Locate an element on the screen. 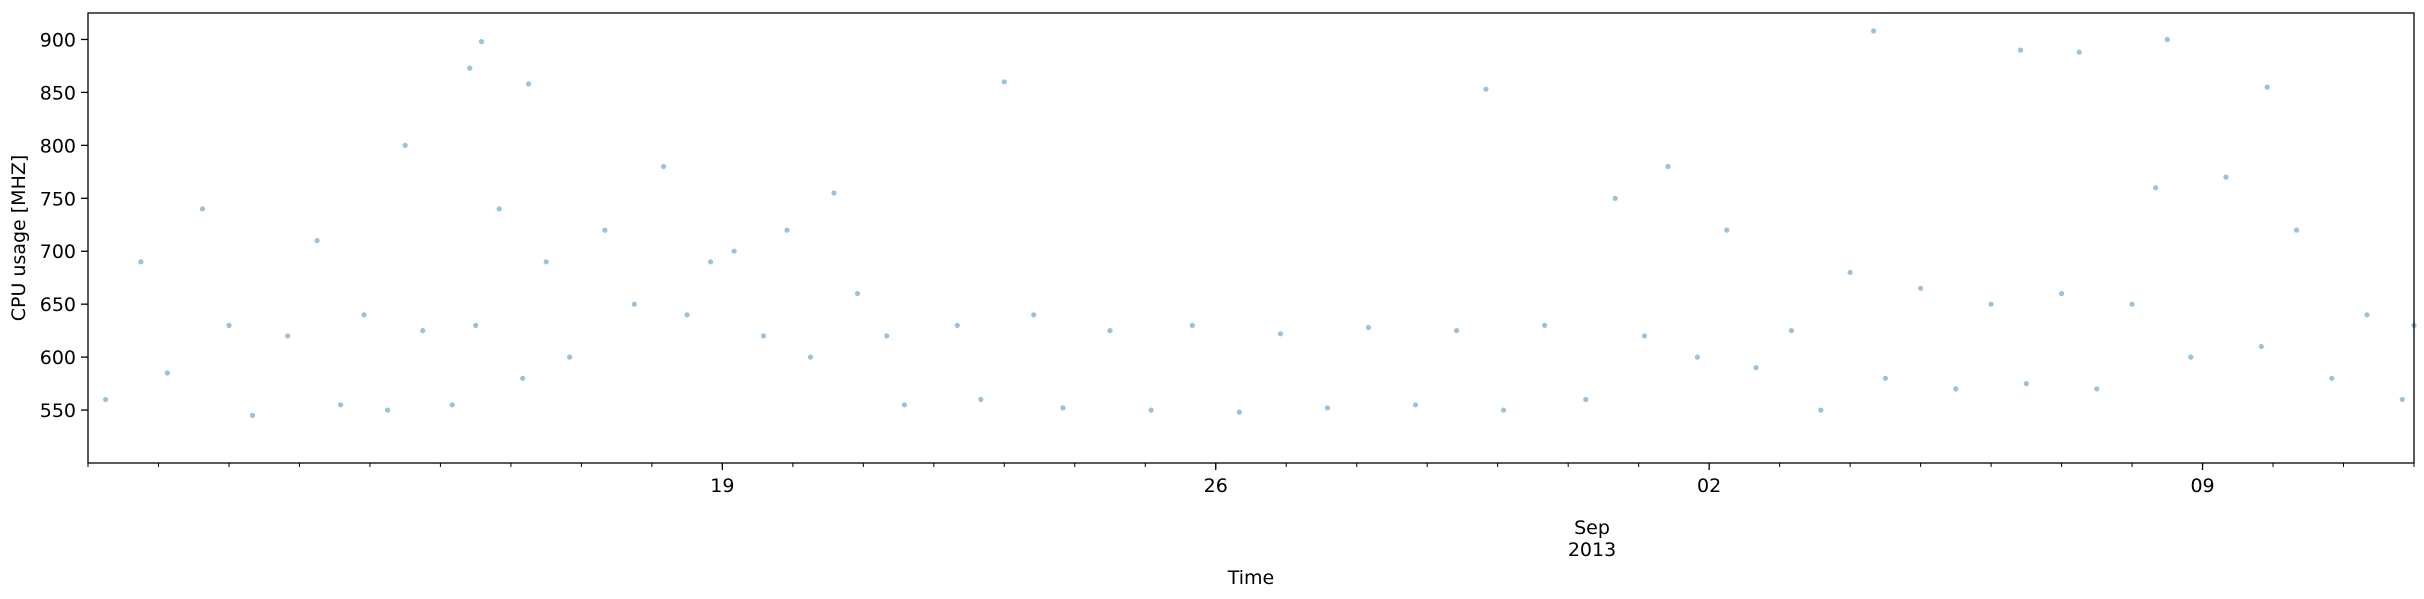  y-tick-label: 900 is located at coordinates (58, 40).